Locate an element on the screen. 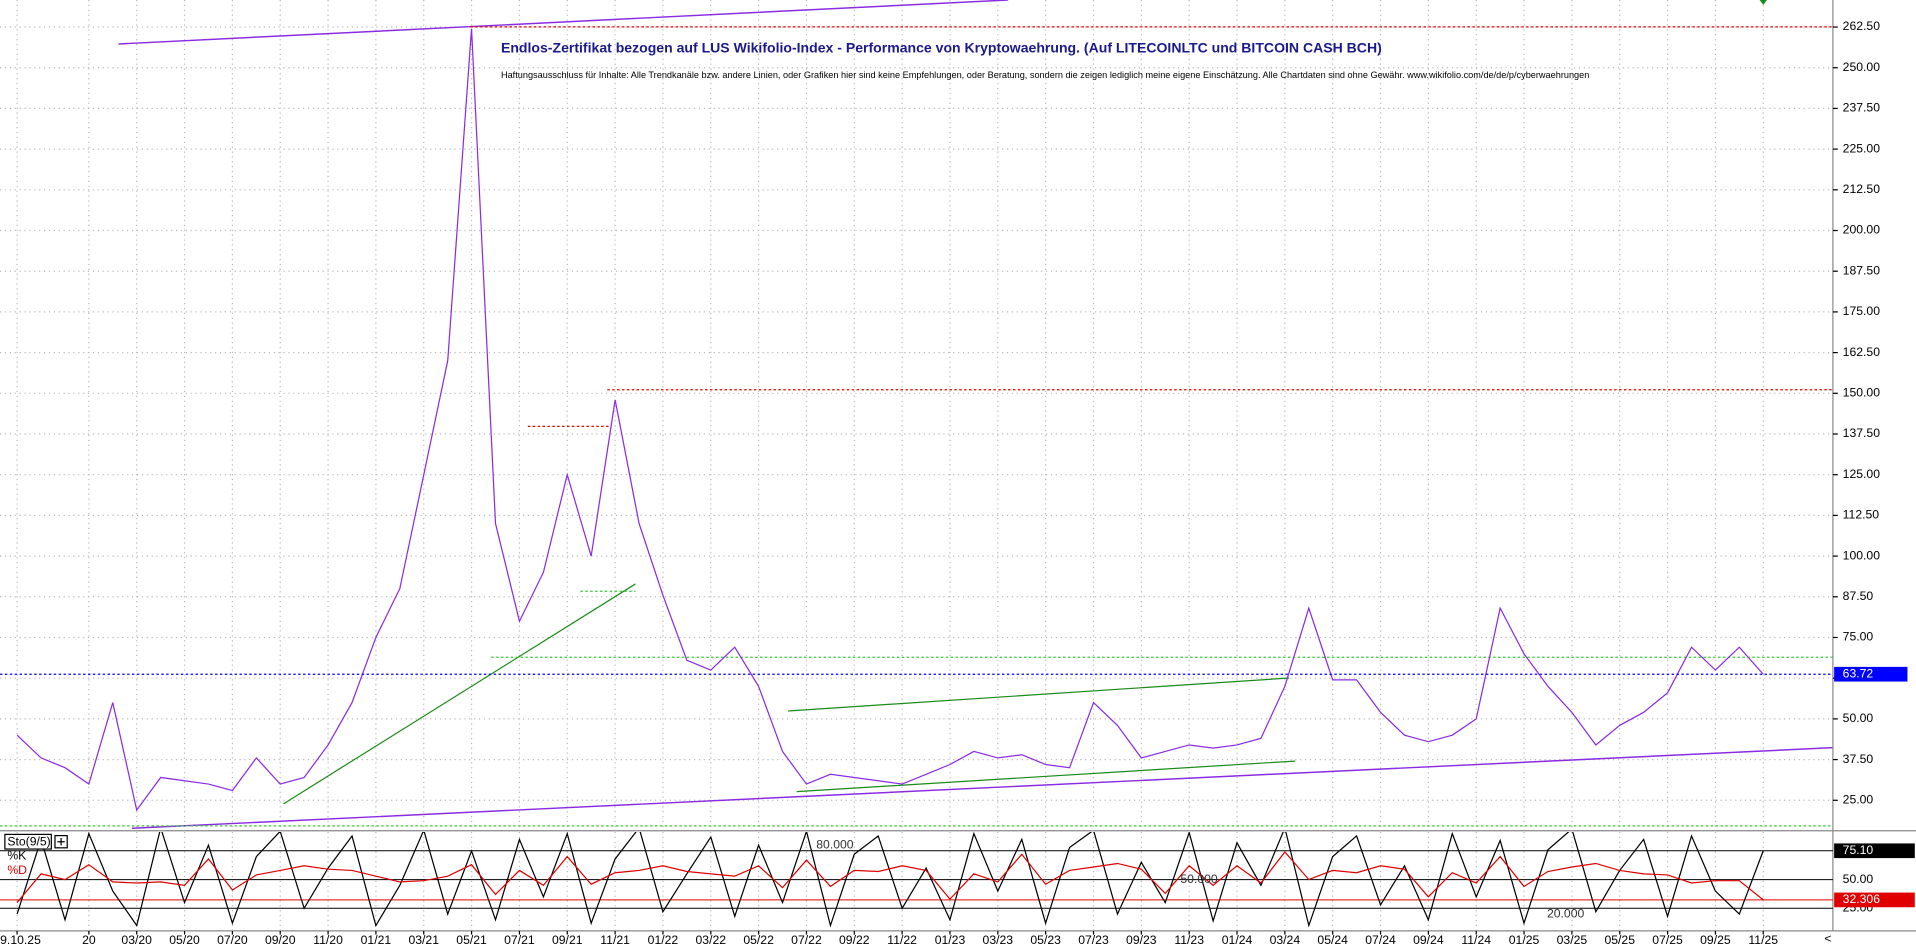  x-tick-label: 09/21 is located at coordinates (567, 940).